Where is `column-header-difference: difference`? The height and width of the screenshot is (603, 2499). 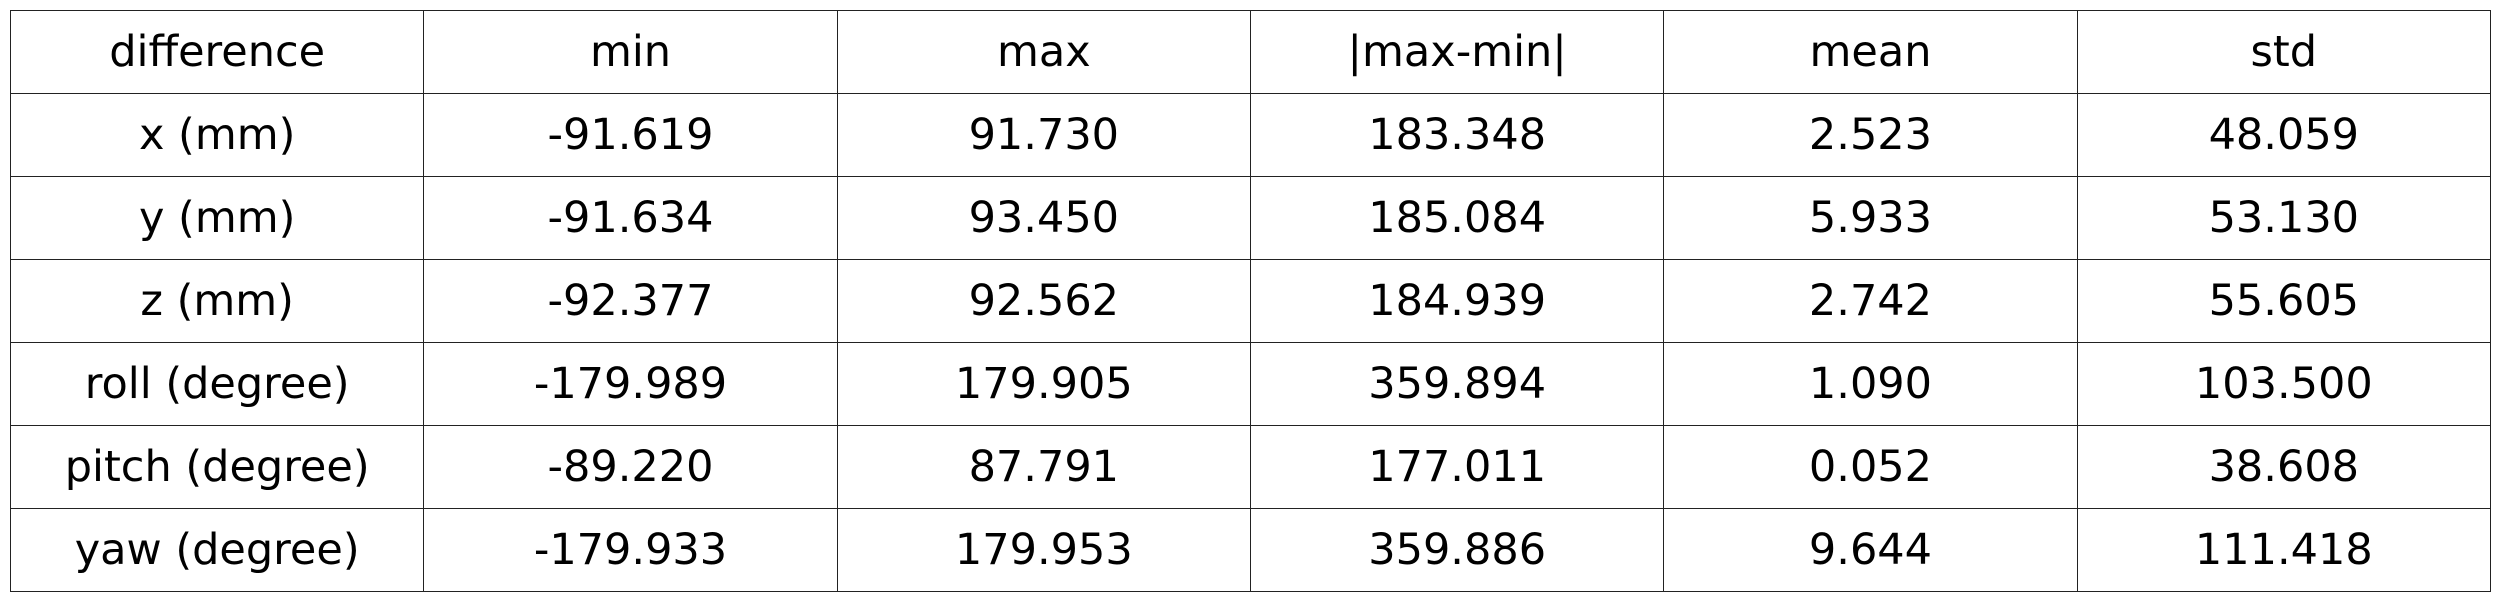 column-header-difference: difference is located at coordinates (217, 52).